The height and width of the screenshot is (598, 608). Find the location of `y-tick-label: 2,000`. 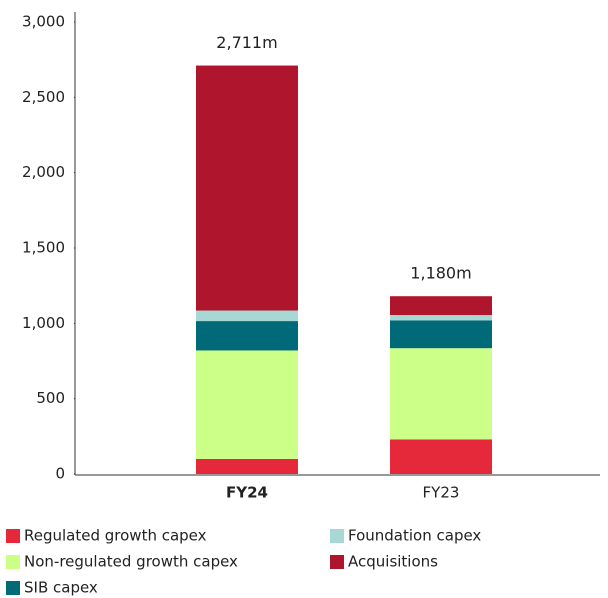

y-tick-label: 2,000 is located at coordinates (43, 172).